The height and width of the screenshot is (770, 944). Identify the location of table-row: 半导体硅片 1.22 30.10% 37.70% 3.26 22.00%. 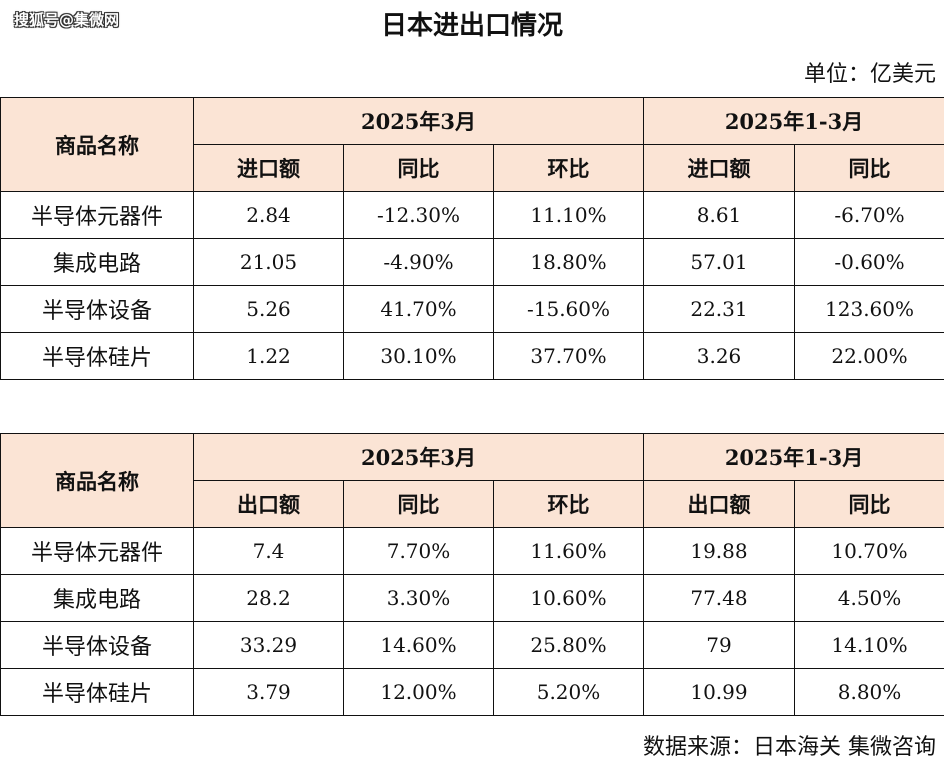
(472, 356).